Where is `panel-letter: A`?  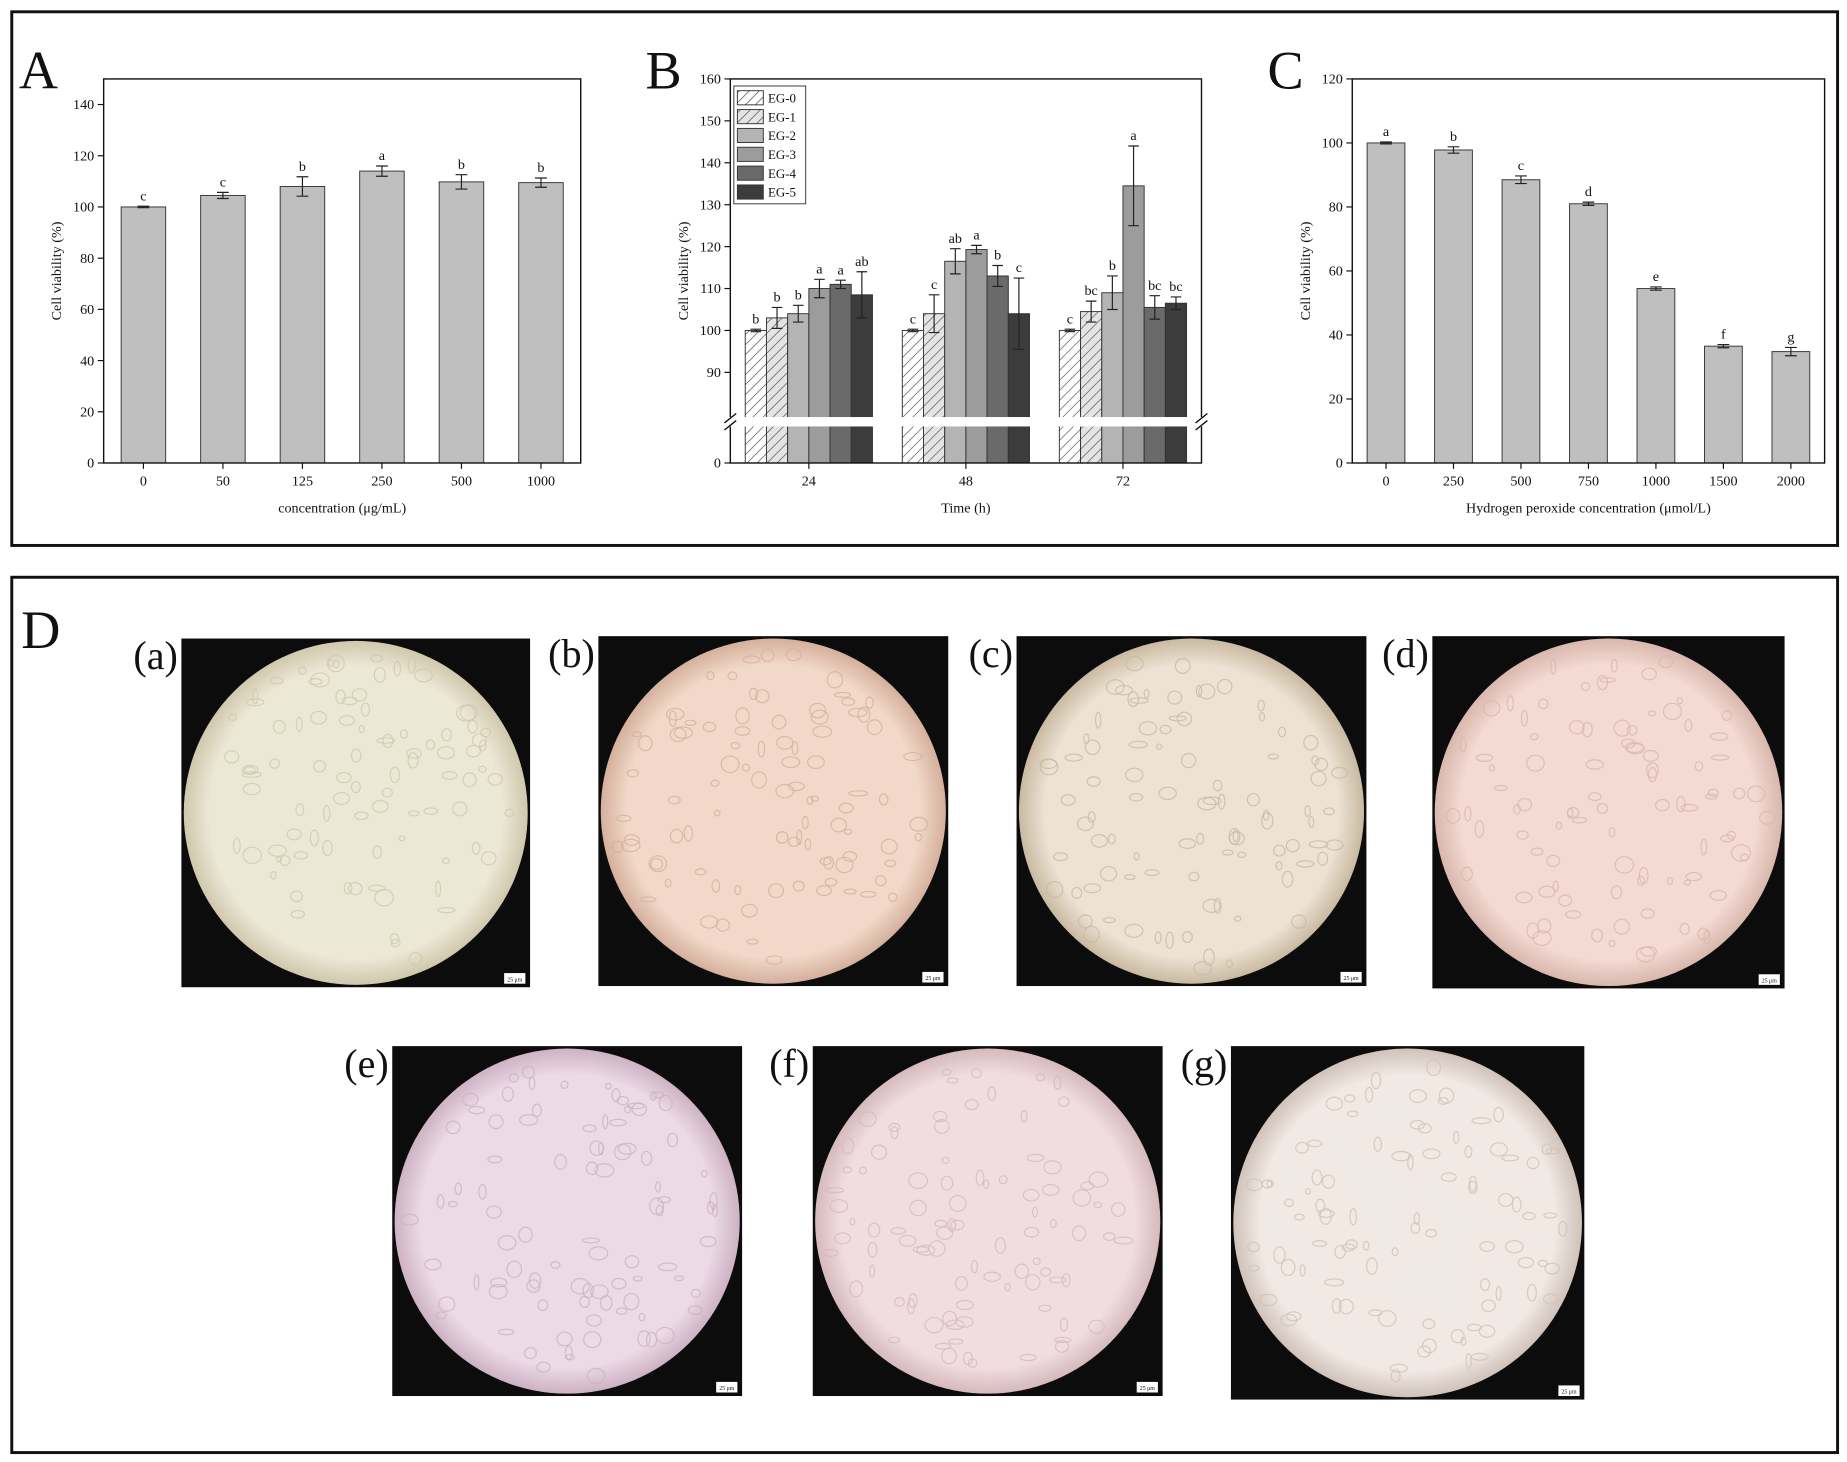
panel-letter: A is located at coordinates (38, 70).